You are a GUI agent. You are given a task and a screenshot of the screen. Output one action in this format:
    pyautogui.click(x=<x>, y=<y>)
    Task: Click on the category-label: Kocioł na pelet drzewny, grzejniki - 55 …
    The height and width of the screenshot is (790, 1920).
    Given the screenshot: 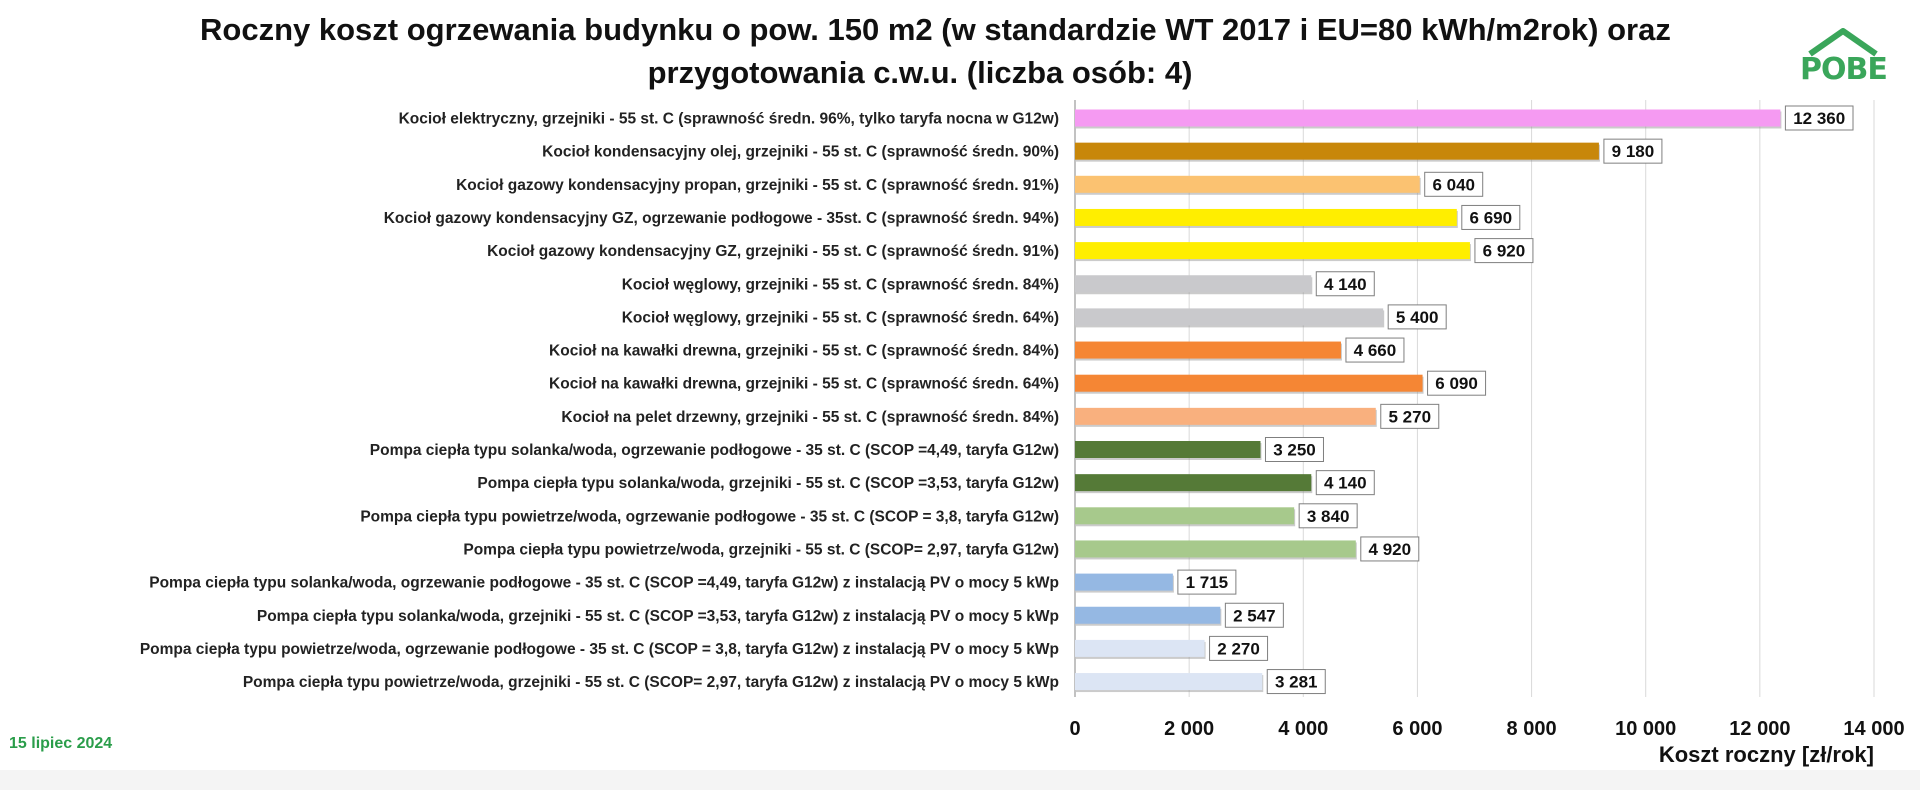 What is the action you would take?
    pyautogui.click(x=810, y=417)
    